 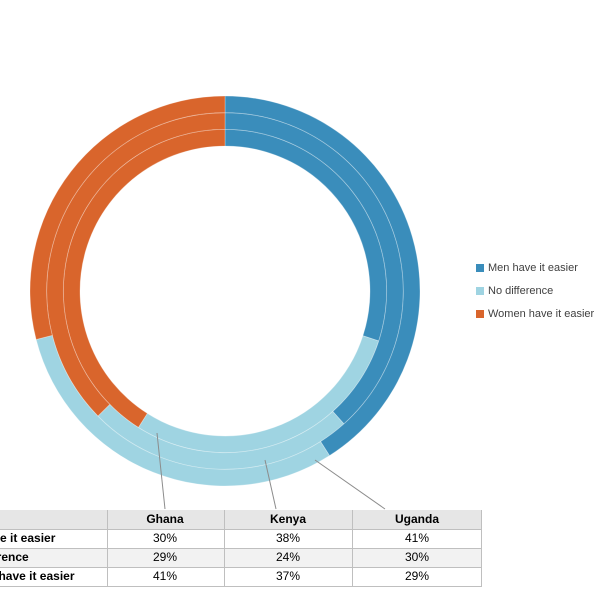 I want to click on legend-label: Women have it easier, so click(x=541, y=314).